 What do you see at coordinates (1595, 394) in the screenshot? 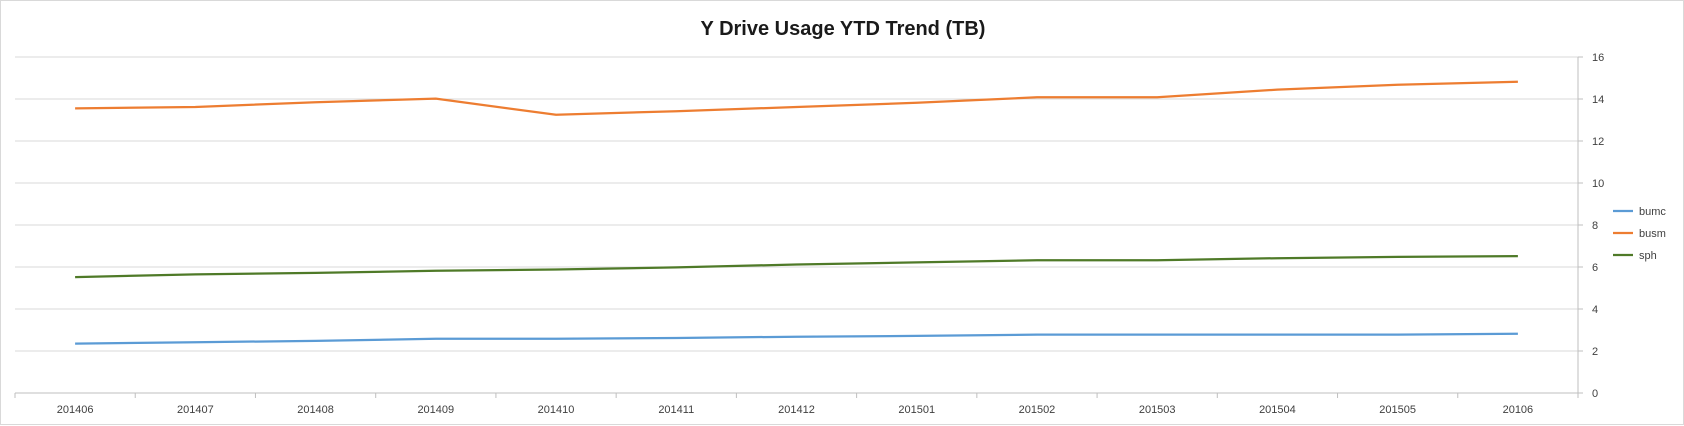
I see `y-tick-label: 0` at bounding box center [1595, 394].